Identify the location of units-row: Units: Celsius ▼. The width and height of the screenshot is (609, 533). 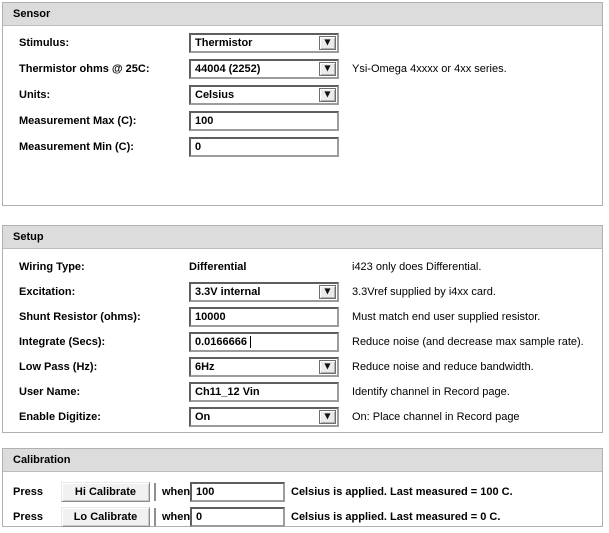
(302, 95).